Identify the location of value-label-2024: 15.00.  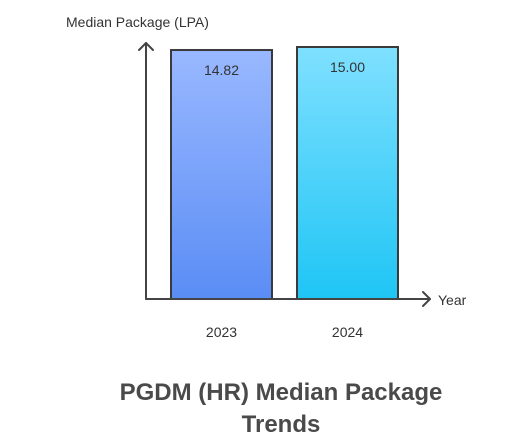
(347, 67).